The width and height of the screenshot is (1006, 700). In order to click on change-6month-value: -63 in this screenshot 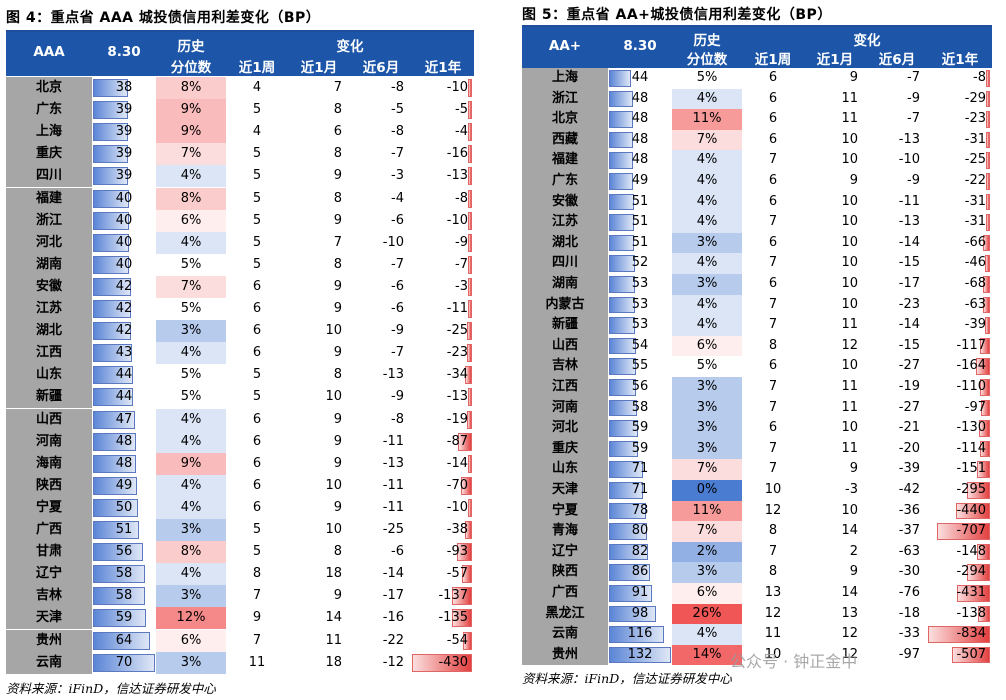, I will do `click(909, 551)`.